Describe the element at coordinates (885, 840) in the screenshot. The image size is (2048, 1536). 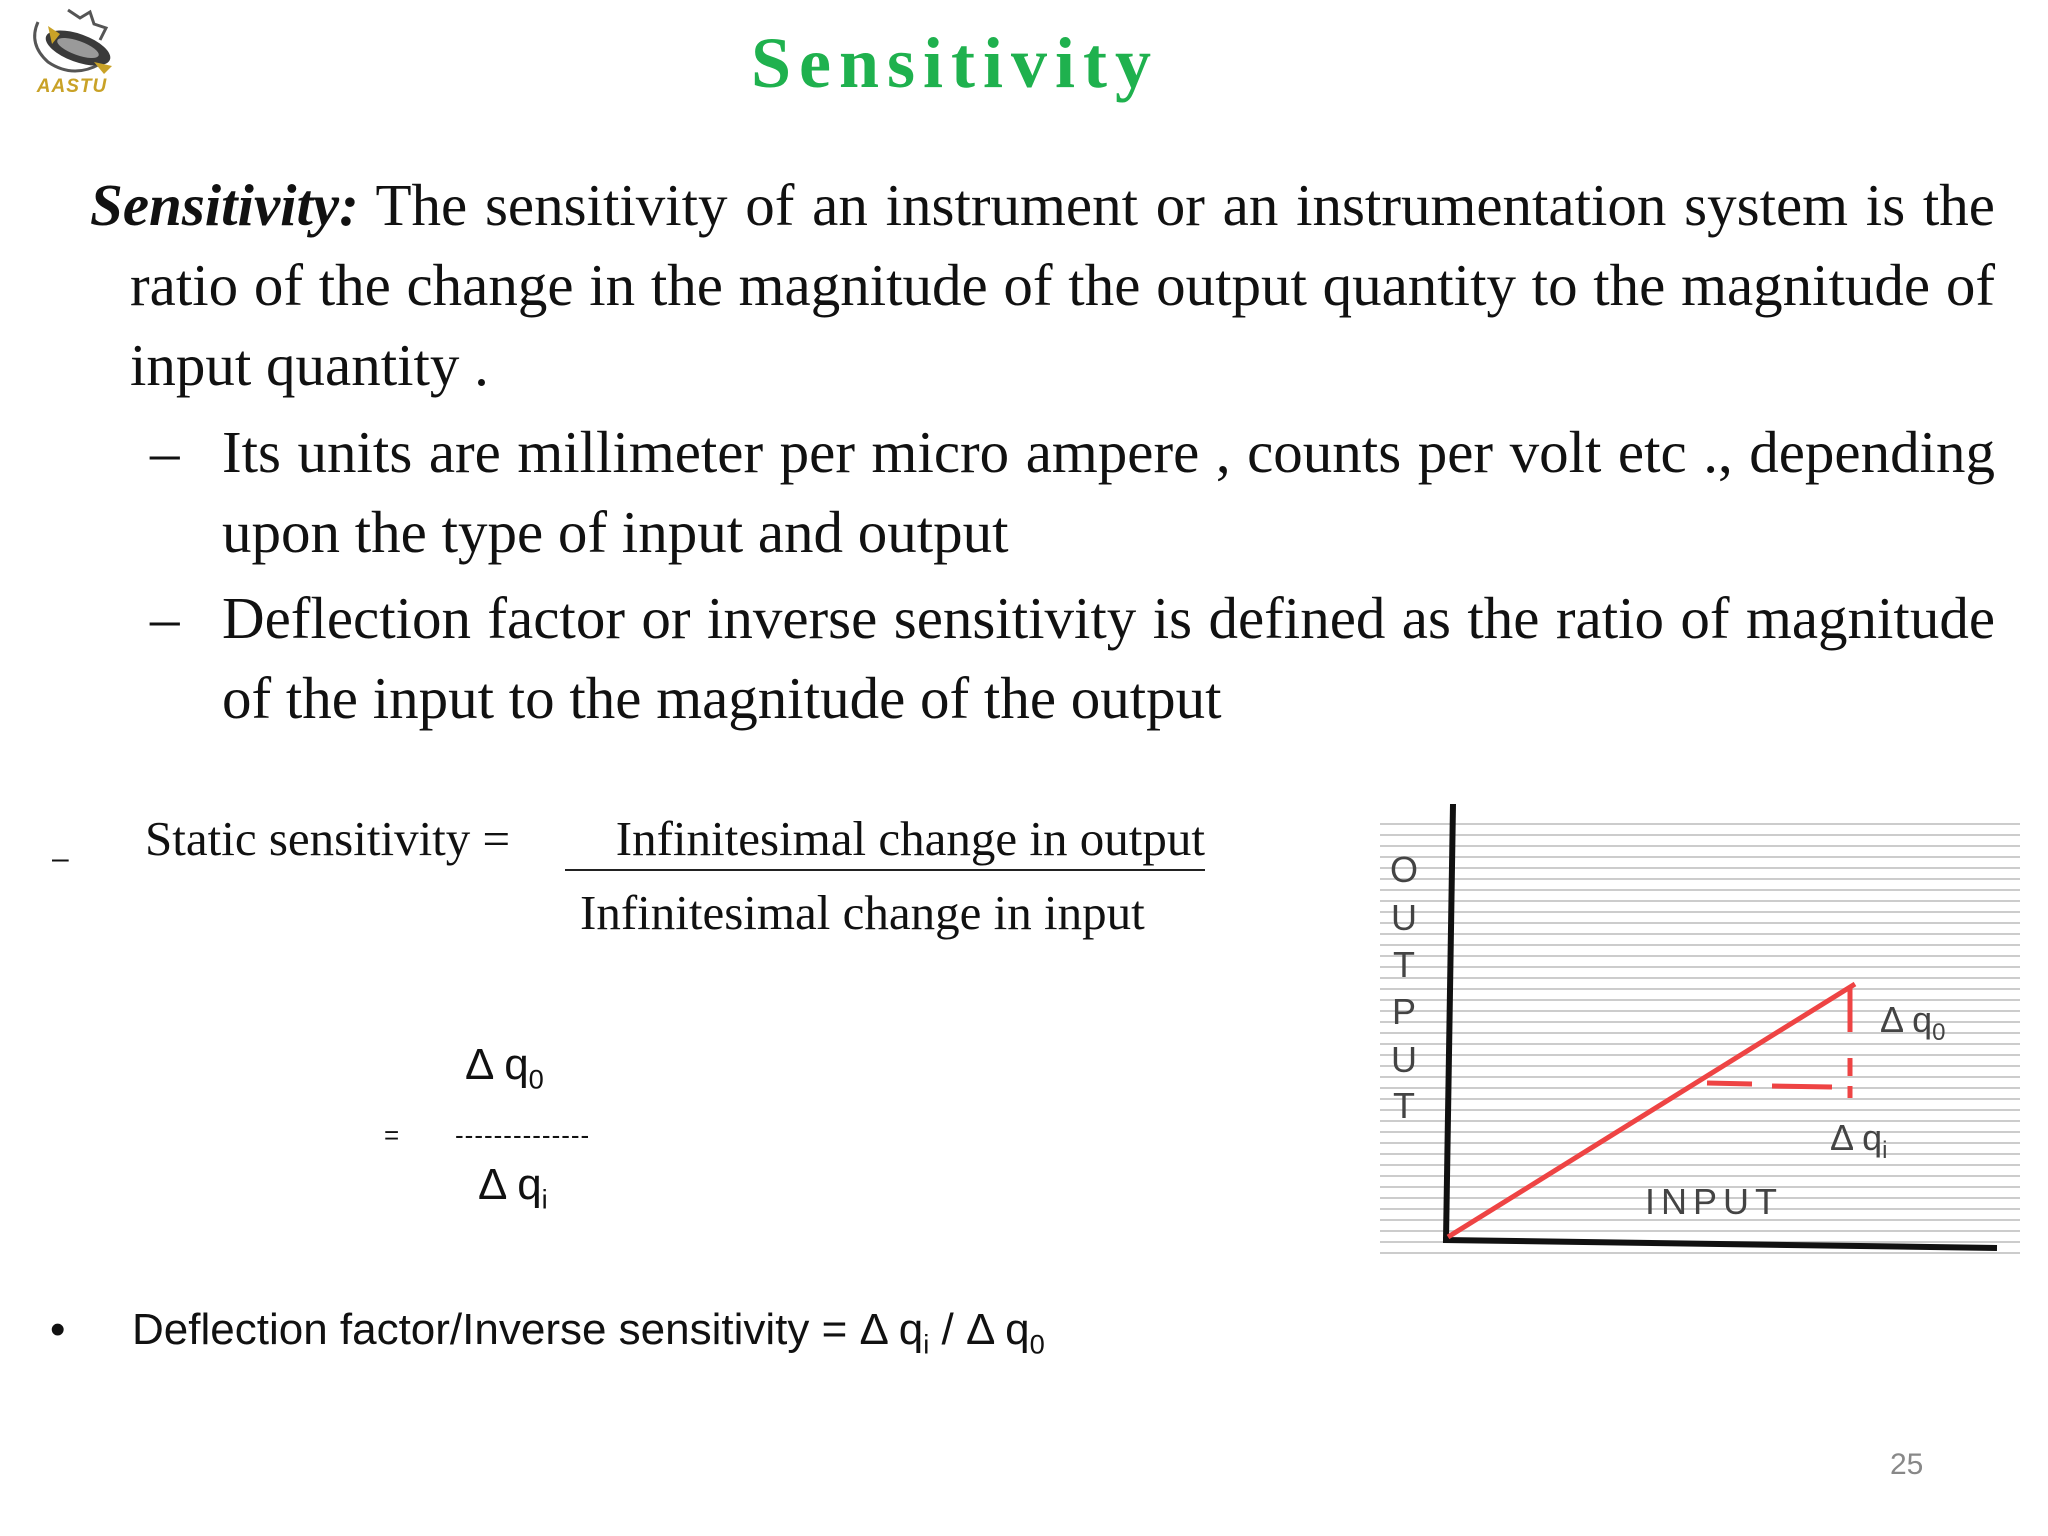
I see `fraction-numerator: Infinitesimal change in output` at that location.